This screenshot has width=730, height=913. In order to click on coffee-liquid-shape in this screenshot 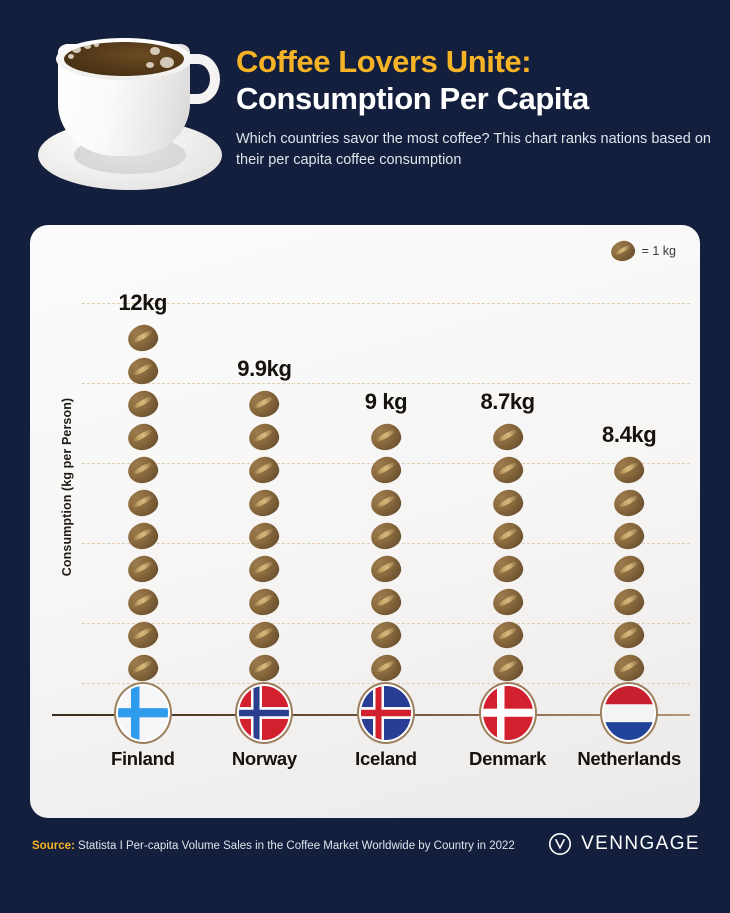, I will do `click(124, 59)`.